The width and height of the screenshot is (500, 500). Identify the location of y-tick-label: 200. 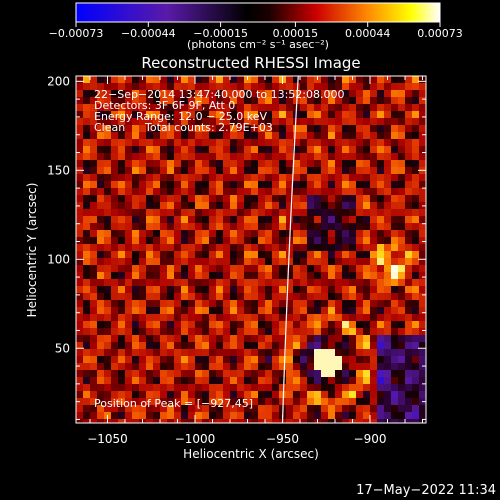
(58, 81).